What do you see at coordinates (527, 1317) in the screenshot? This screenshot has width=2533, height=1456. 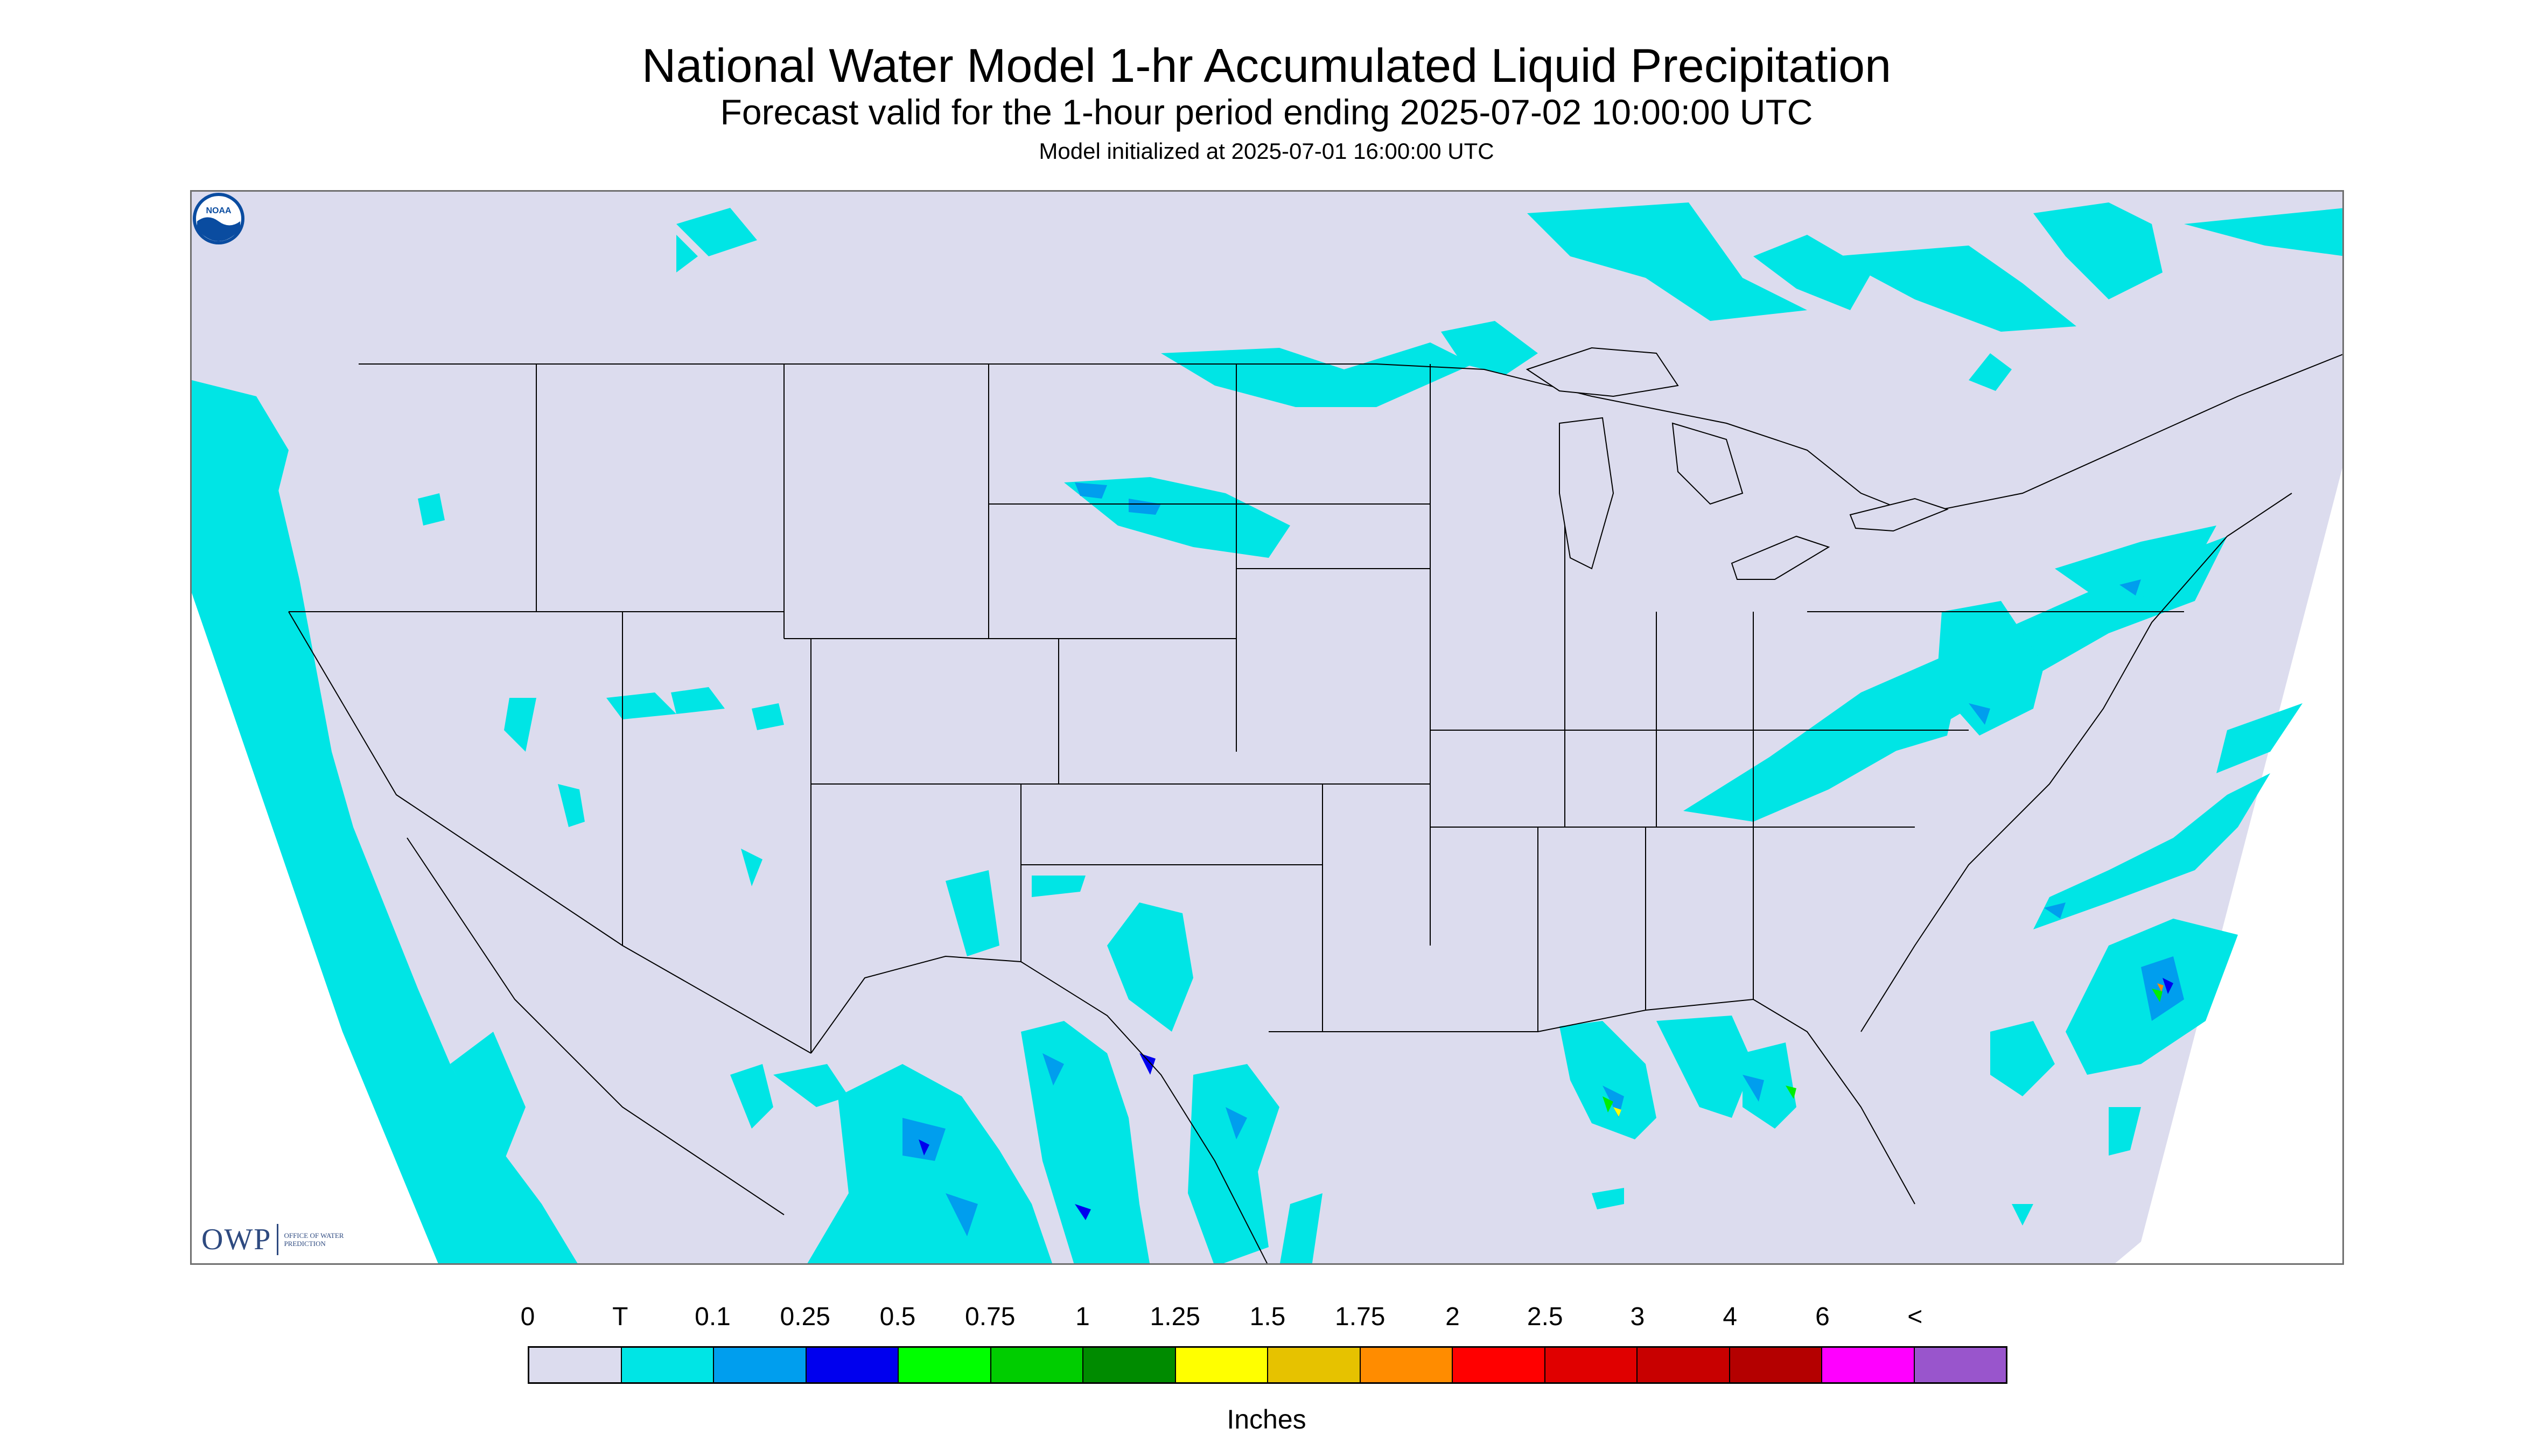 I see `legend-tick-label: 0` at bounding box center [527, 1317].